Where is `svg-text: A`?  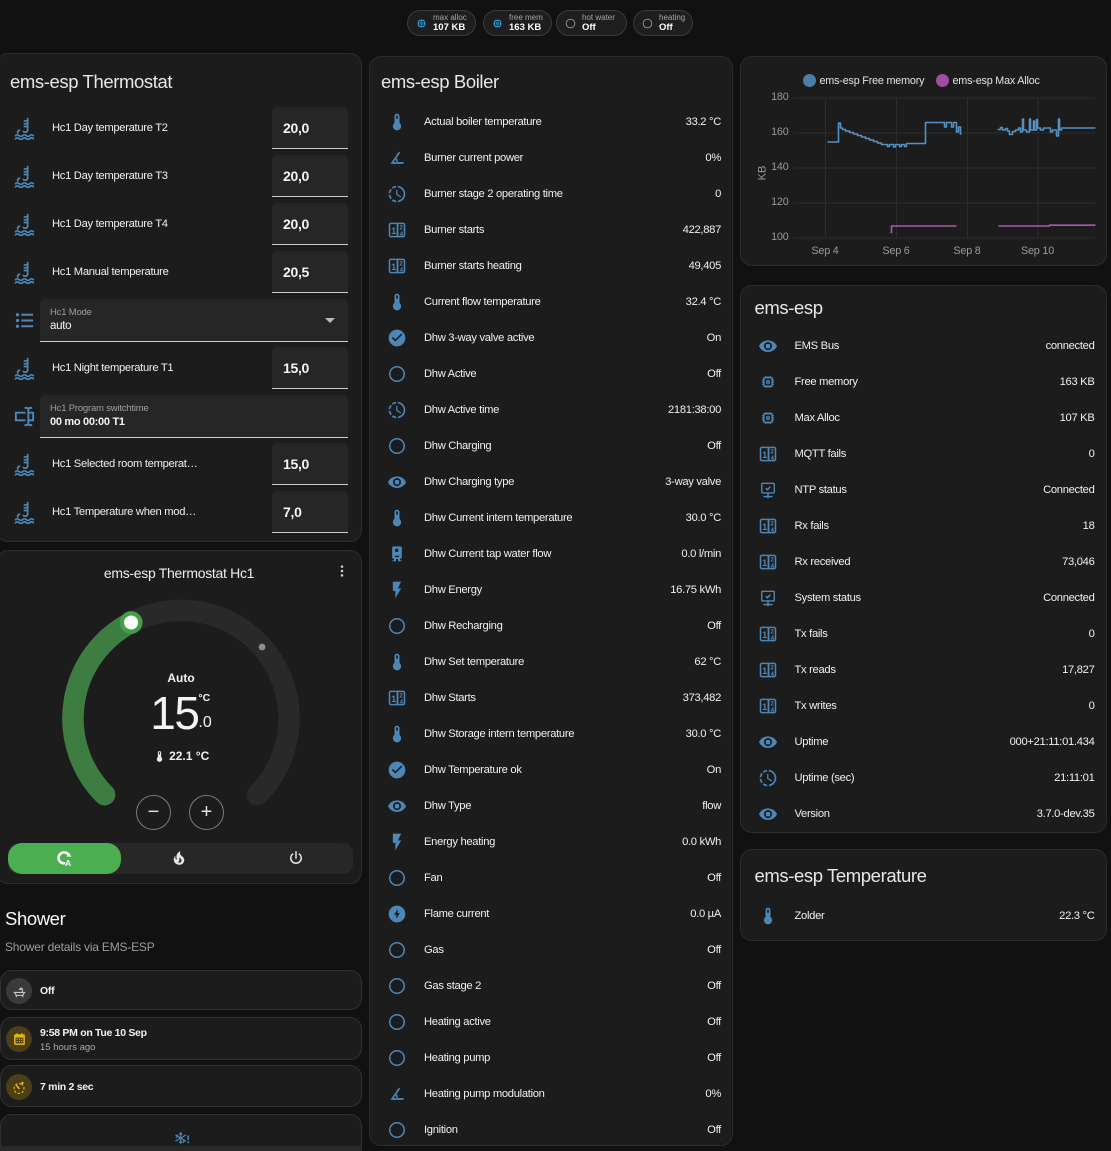 svg-text: A is located at coordinates (68, 863).